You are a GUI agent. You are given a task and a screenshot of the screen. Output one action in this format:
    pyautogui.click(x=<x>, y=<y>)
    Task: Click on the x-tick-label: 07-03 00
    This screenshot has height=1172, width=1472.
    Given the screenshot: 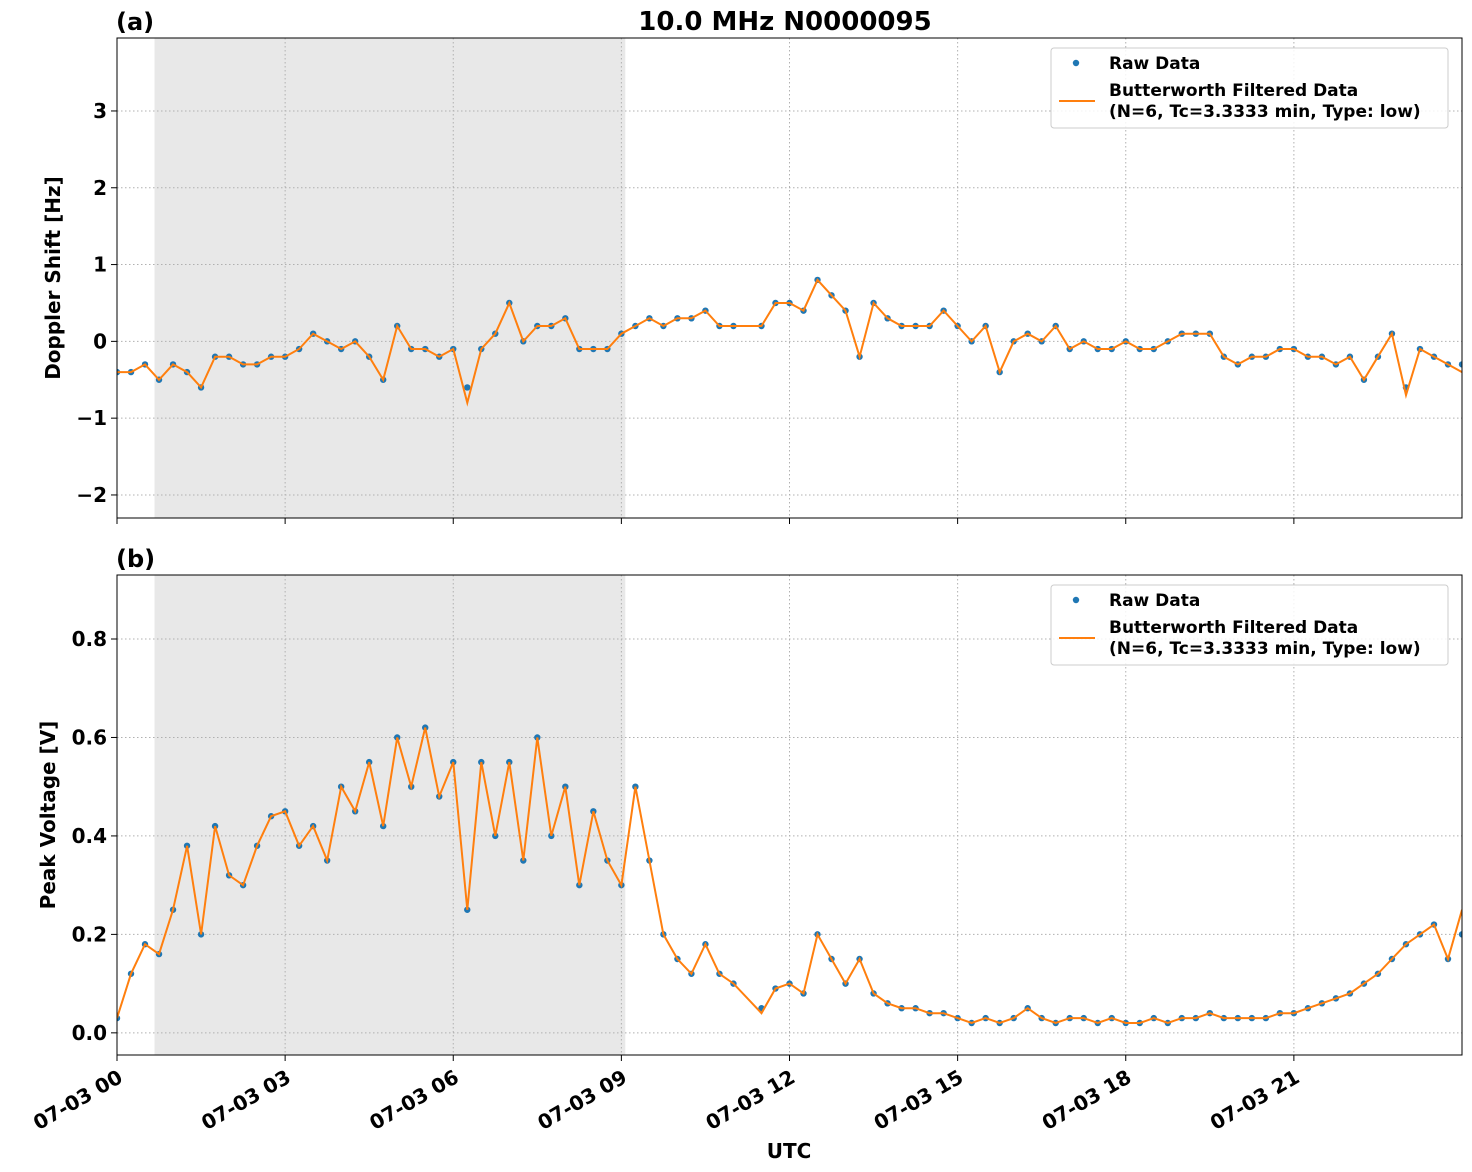 What is the action you would take?
    pyautogui.click(x=78, y=1100)
    